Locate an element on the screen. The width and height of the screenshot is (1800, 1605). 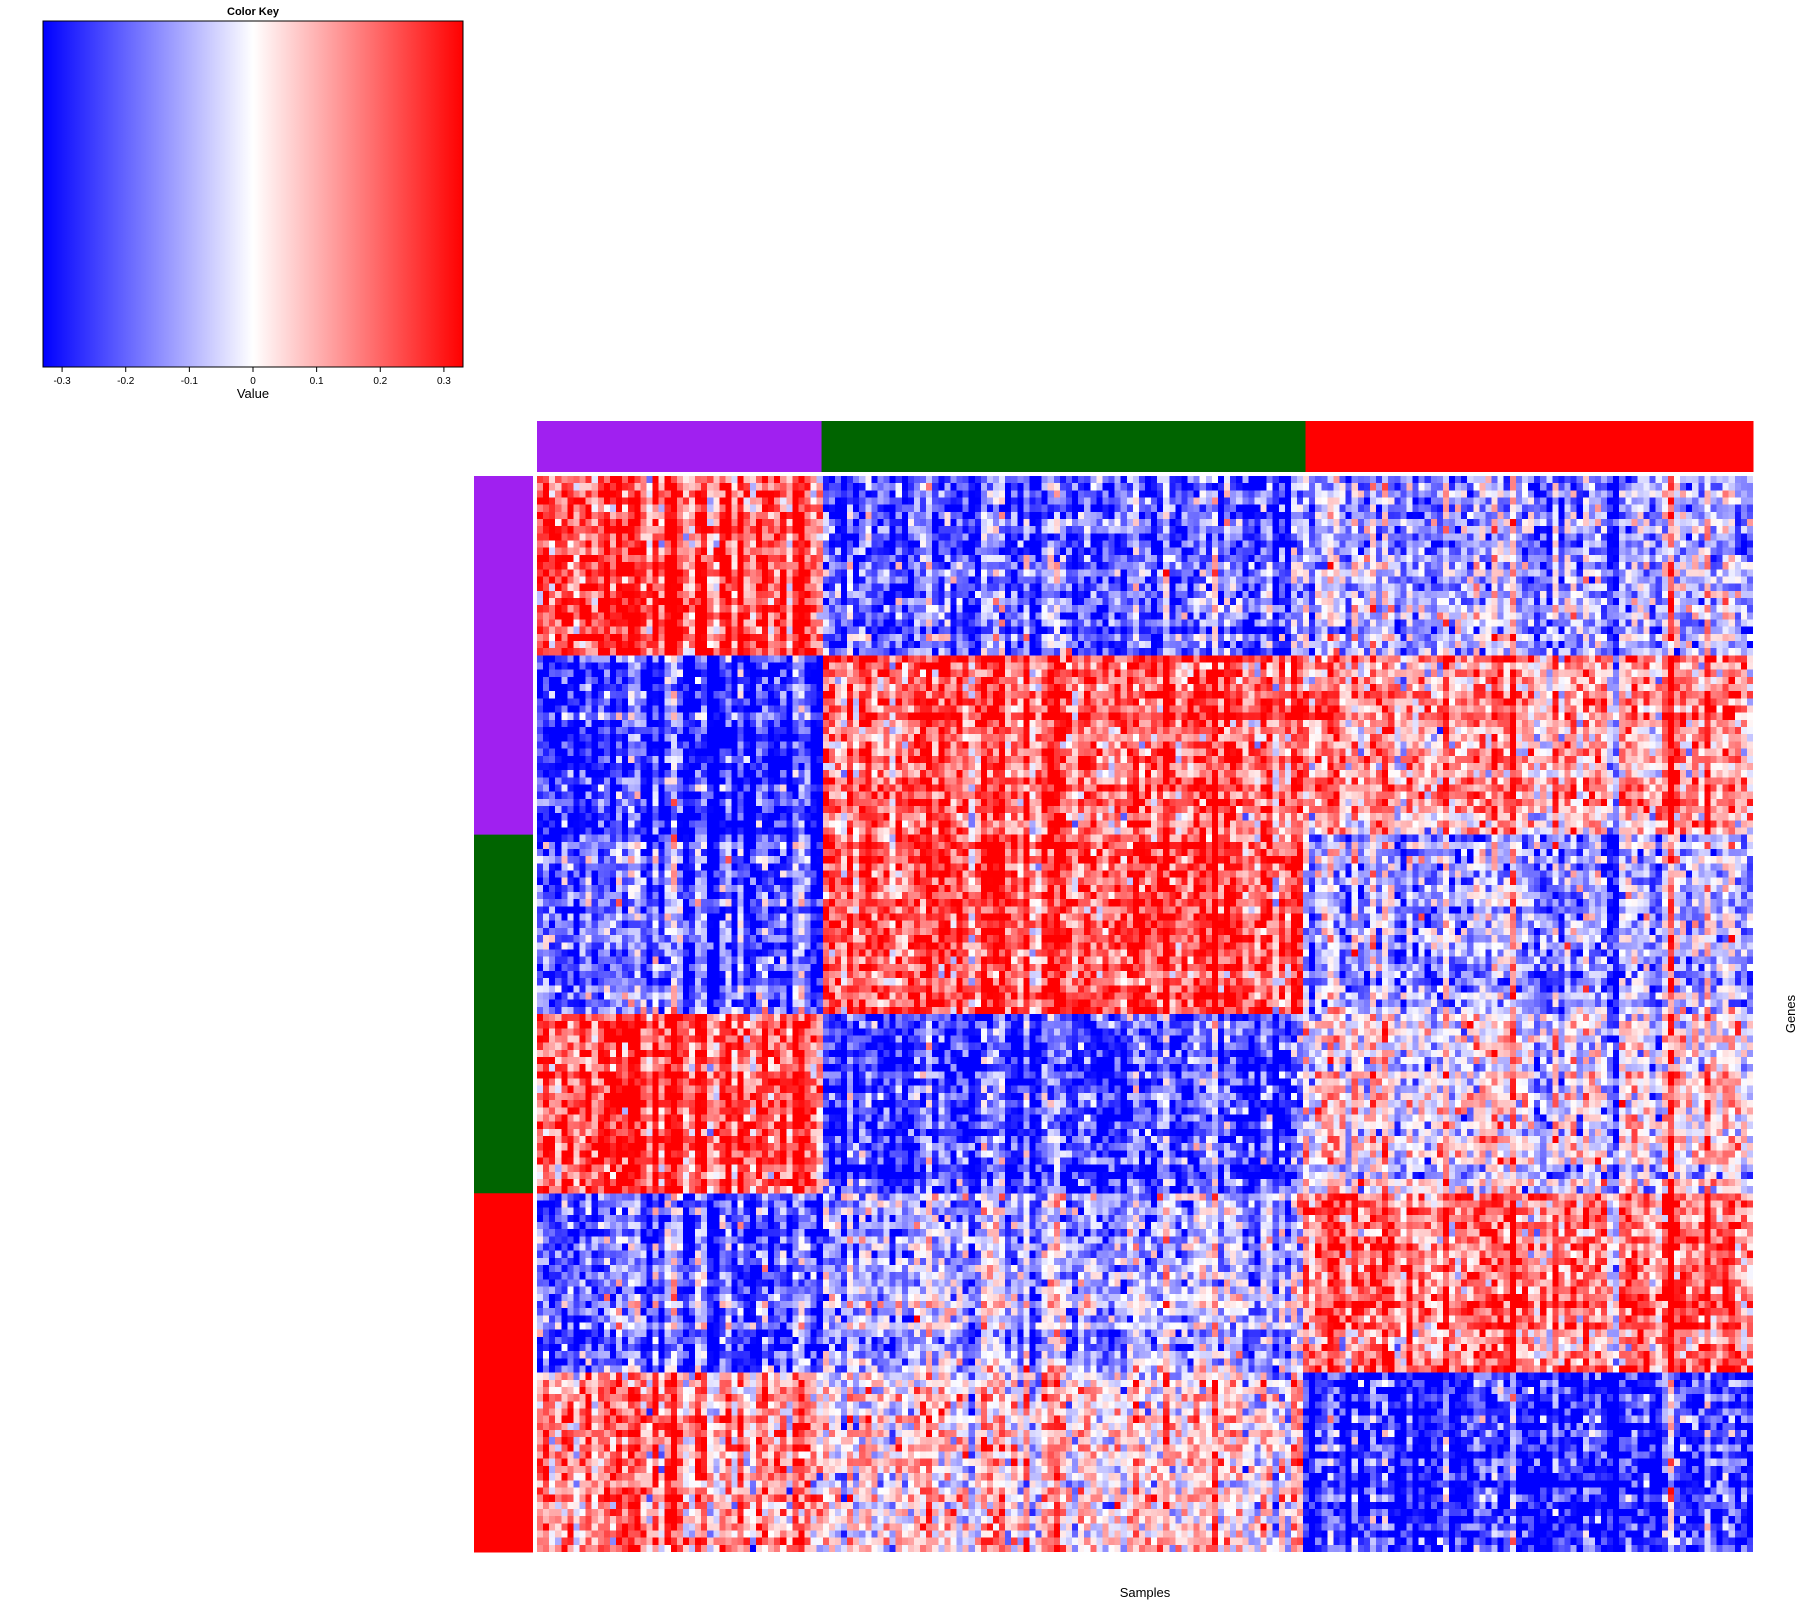
color-key-tick-label: 0.2 is located at coordinates (380, 381).